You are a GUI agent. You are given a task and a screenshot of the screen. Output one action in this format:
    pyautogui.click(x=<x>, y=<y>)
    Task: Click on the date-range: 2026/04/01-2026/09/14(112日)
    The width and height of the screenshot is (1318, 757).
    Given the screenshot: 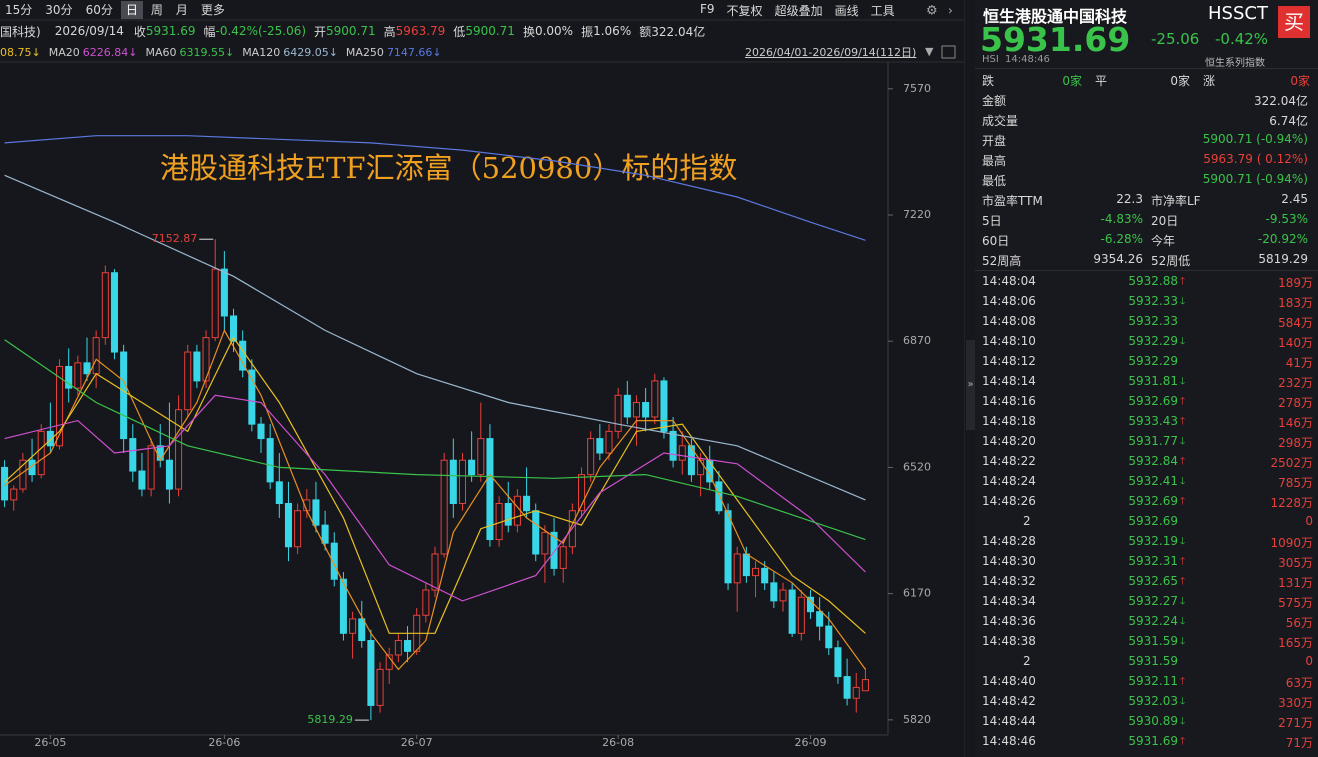 What is the action you would take?
    pyautogui.click(x=831, y=52)
    